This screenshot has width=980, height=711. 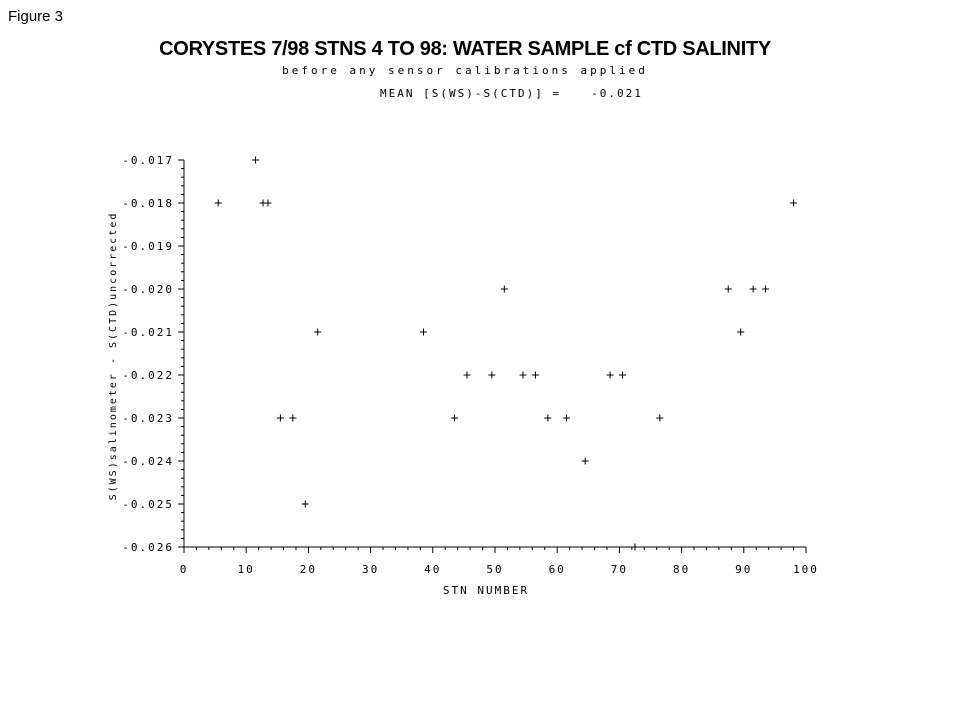 What do you see at coordinates (36, 16) in the screenshot?
I see `figure-label: Figure 3` at bounding box center [36, 16].